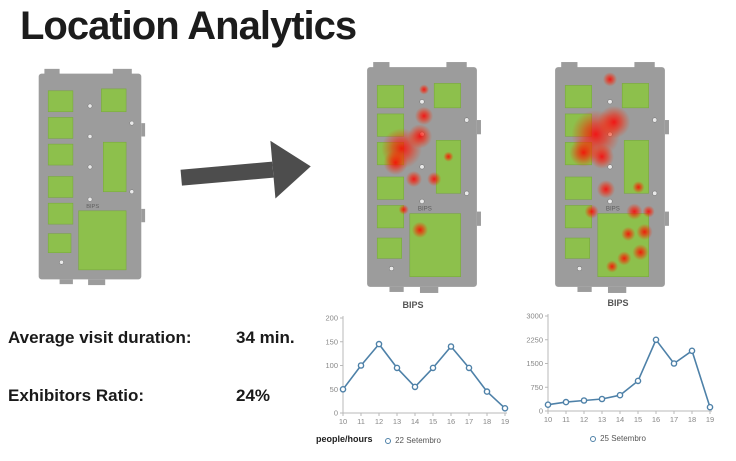  I want to click on floorplan-heatmap-heavy: BIPS, so click(610, 177).